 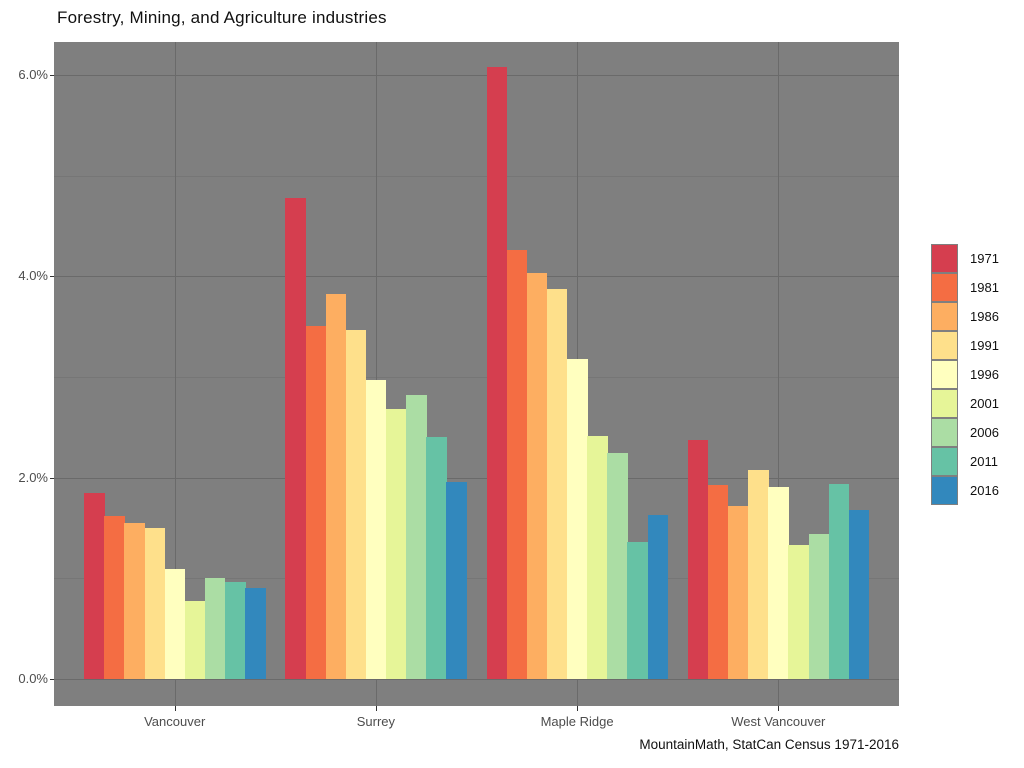 I want to click on bar-maple-ridge-2006, so click(x=617, y=565).